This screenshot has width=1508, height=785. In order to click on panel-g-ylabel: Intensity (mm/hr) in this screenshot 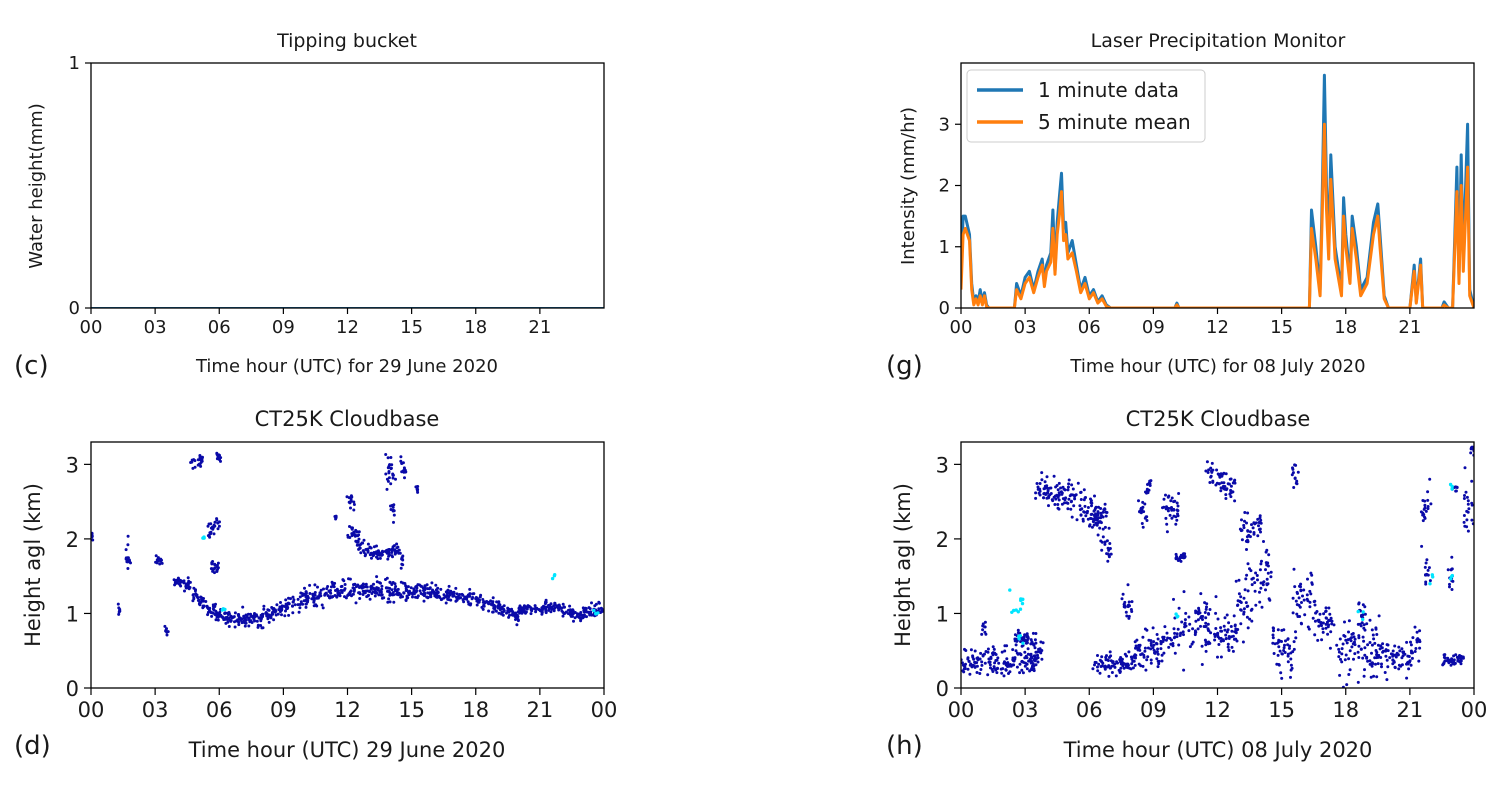, I will do `click(908, 186)`.